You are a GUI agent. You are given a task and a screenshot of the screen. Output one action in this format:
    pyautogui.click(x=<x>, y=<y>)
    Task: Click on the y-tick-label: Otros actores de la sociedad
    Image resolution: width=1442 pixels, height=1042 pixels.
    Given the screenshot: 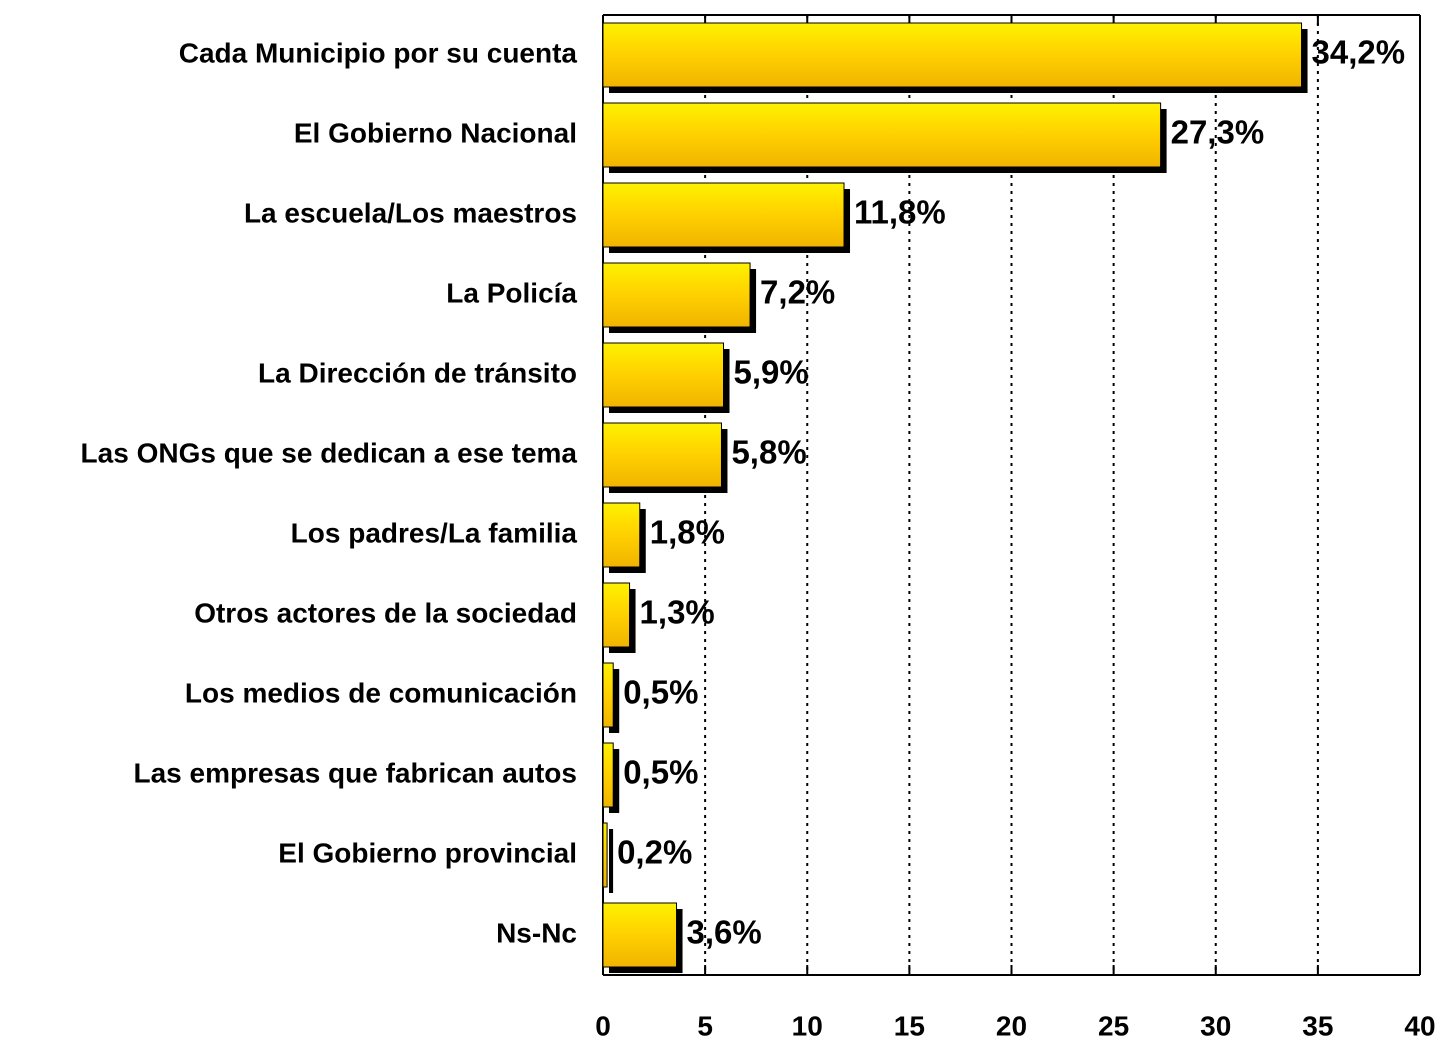 What is the action you would take?
    pyautogui.click(x=385, y=612)
    